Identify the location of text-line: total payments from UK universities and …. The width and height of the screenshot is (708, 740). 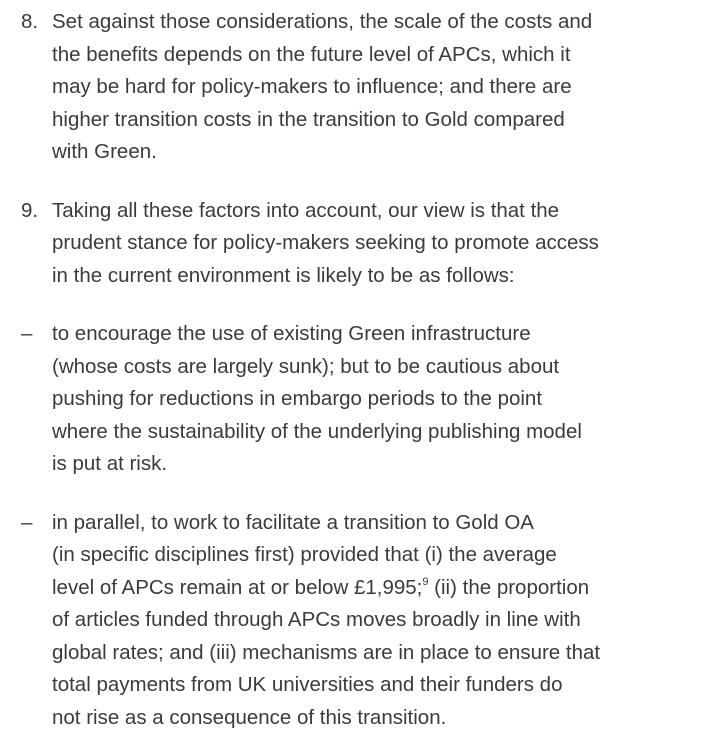
(307, 684).